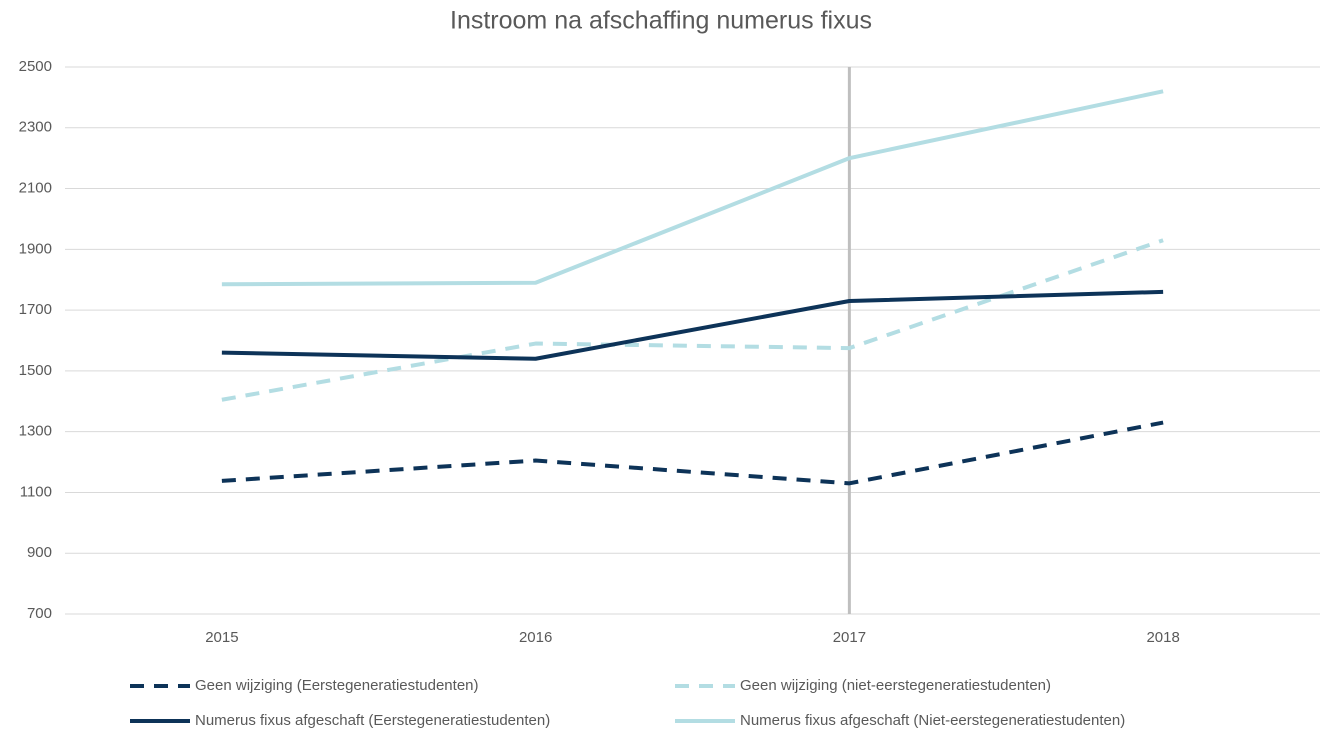  I want to click on y-tick-label: 2100, so click(35, 188).